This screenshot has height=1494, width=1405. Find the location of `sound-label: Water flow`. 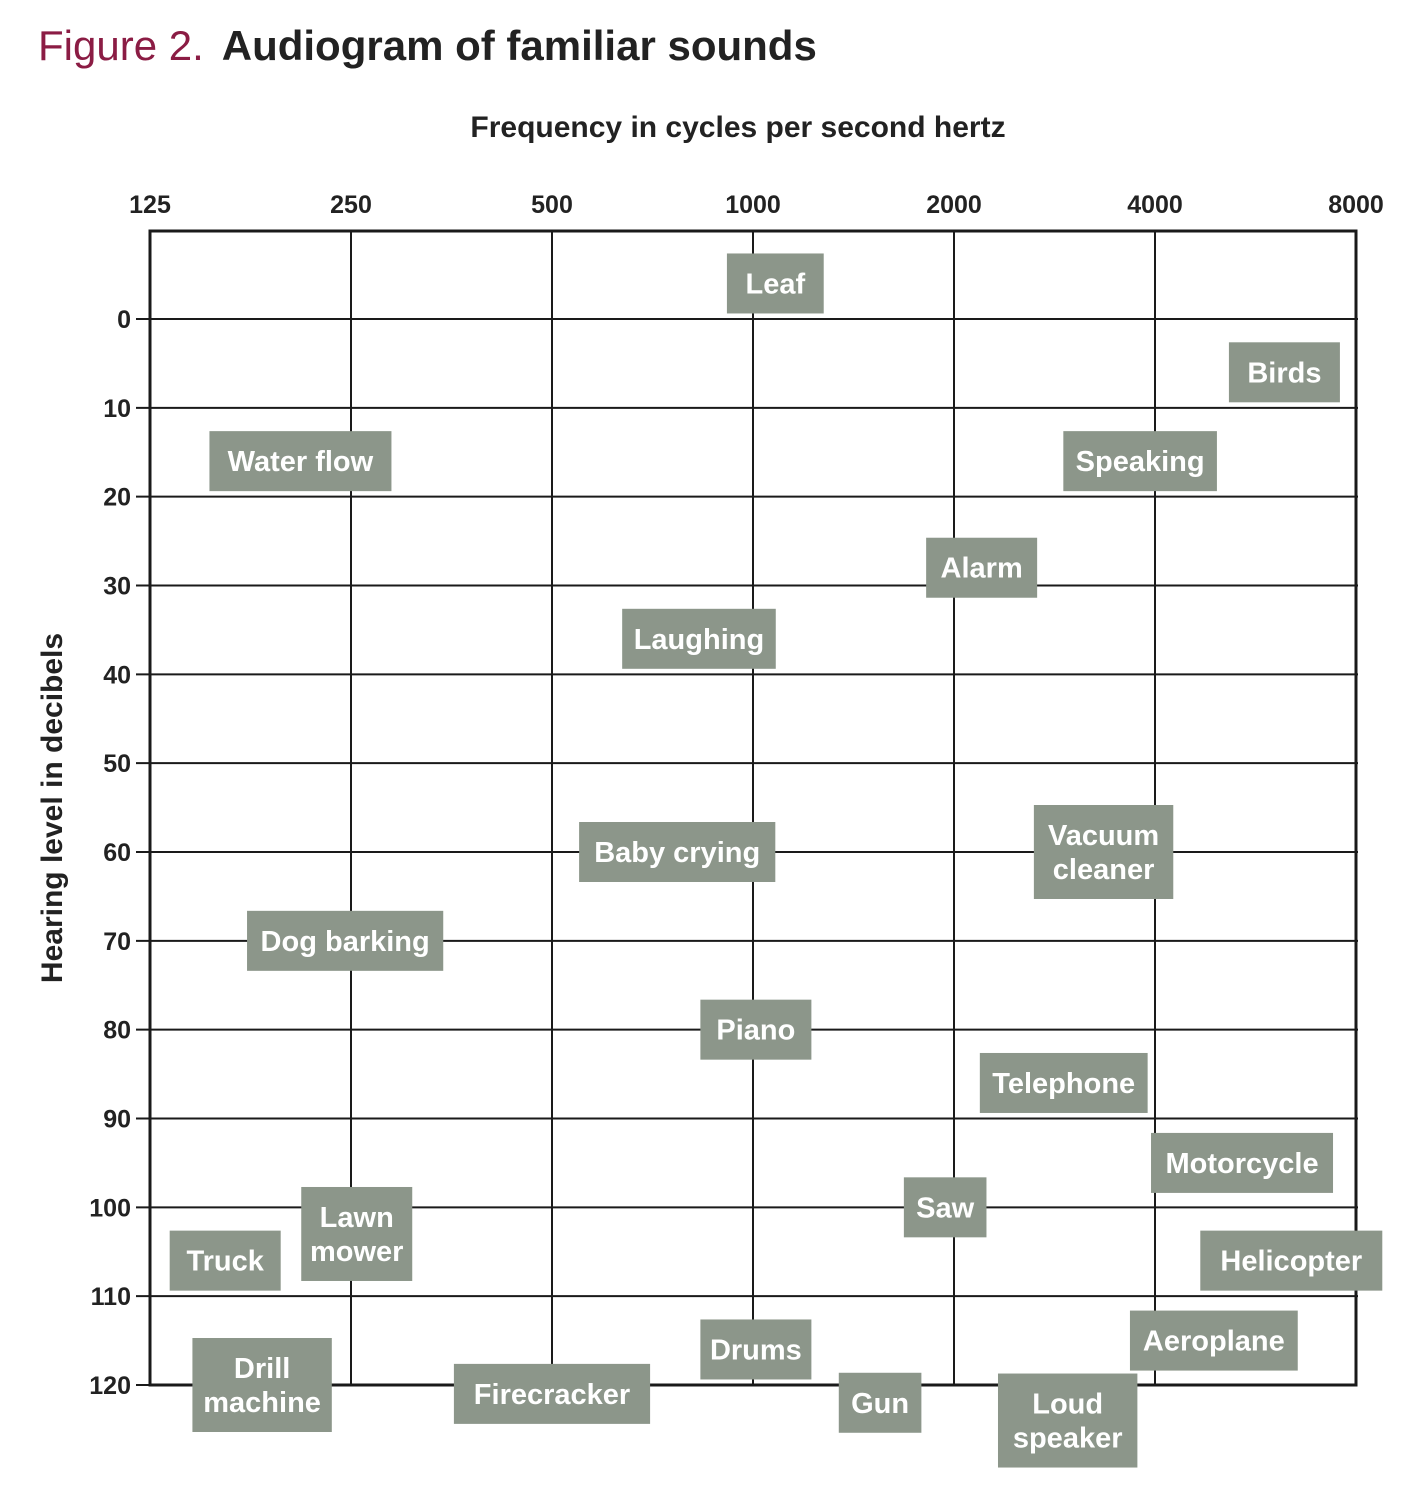

sound-label: Water flow is located at coordinates (301, 462).